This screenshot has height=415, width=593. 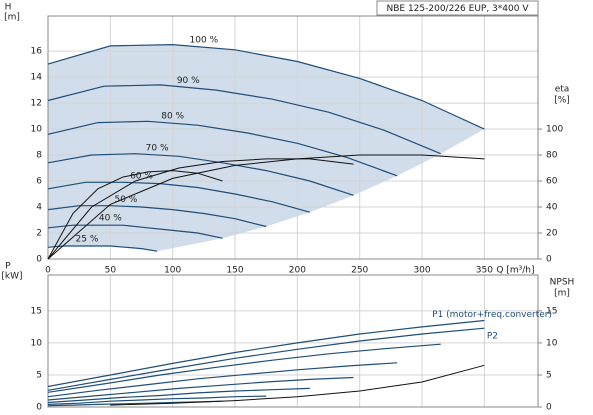 I want to click on y2-tick-label: 20, so click(x=552, y=234).